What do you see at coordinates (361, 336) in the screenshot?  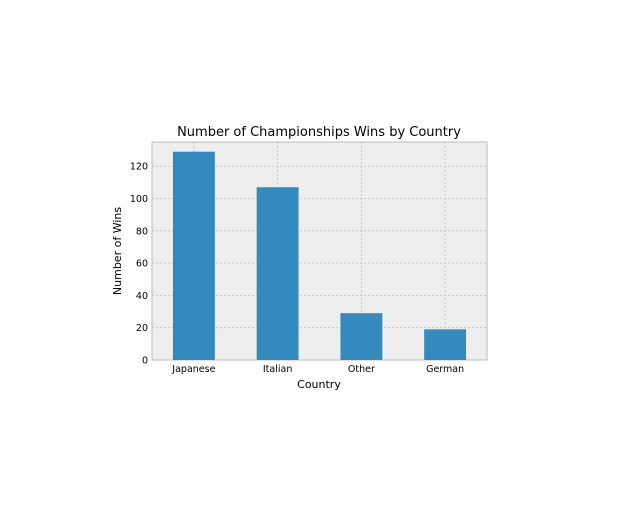 I see `bar-other` at bounding box center [361, 336].